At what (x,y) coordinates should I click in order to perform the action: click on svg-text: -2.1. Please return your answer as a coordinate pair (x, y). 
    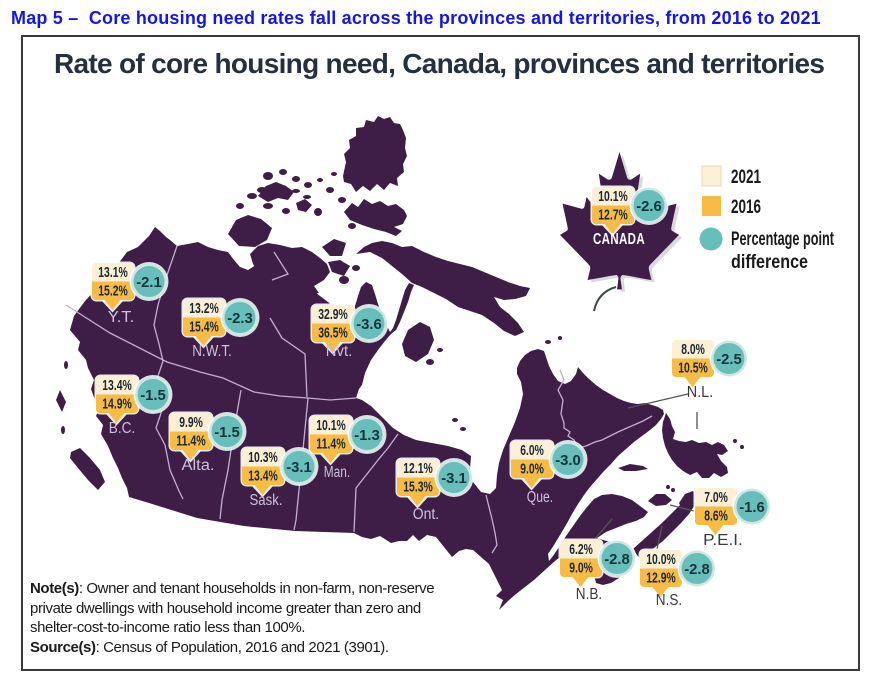
    Looking at the image, I should click on (149, 282).